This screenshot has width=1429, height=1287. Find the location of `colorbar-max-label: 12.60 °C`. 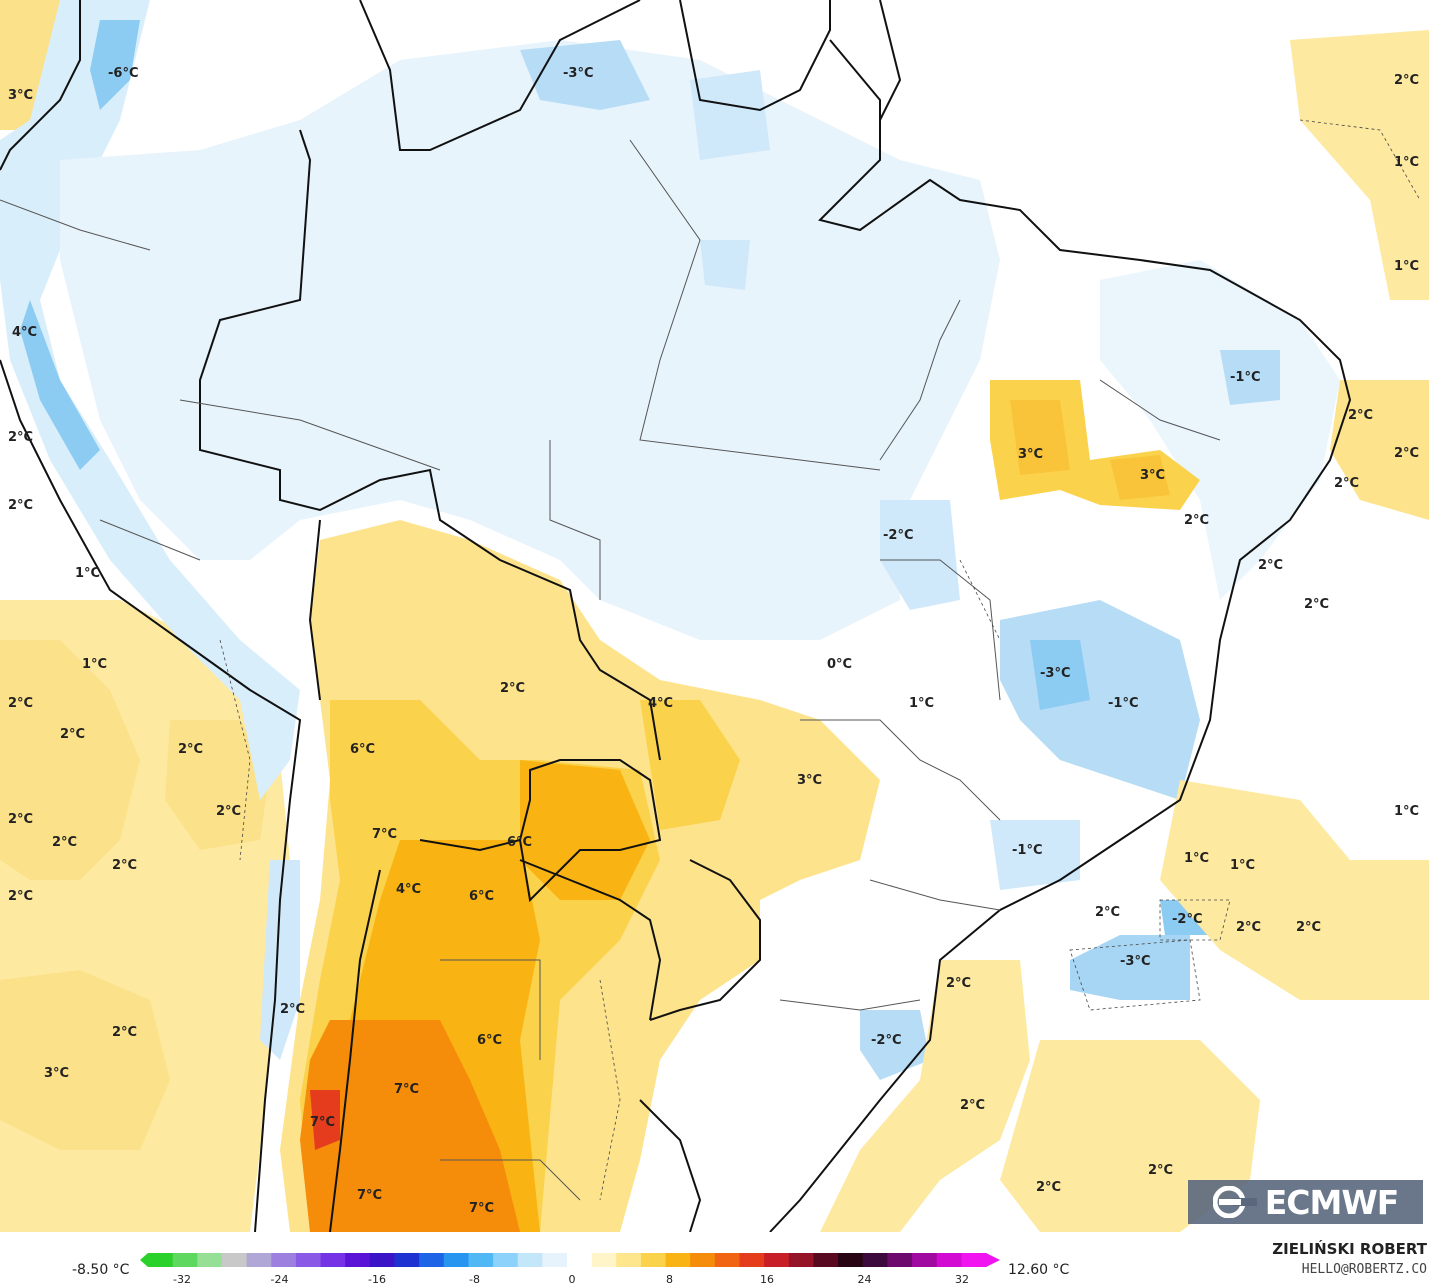

colorbar-max-label: 12.60 °C is located at coordinates (1039, 1270).